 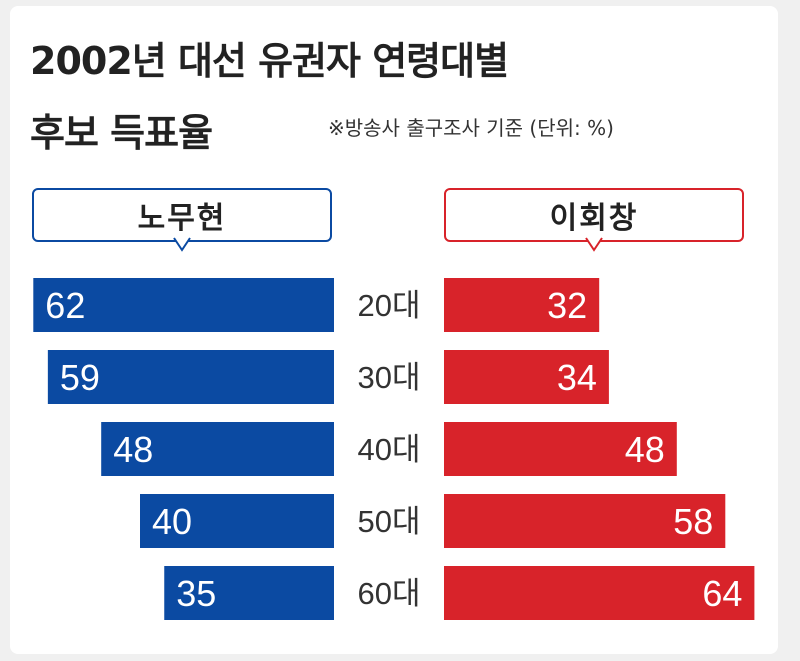 I want to click on value-label: 59, so click(x=80, y=377).